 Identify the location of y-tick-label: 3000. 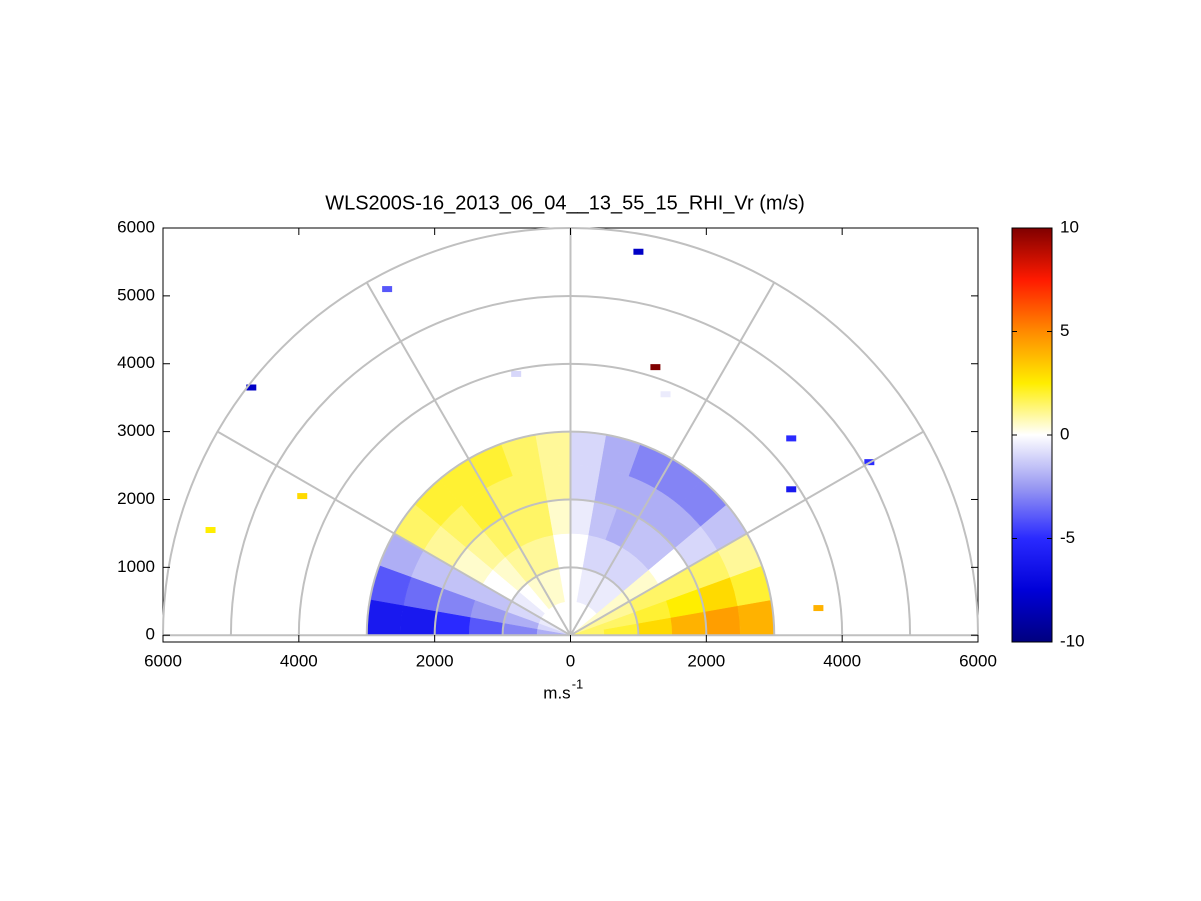
(136, 430).